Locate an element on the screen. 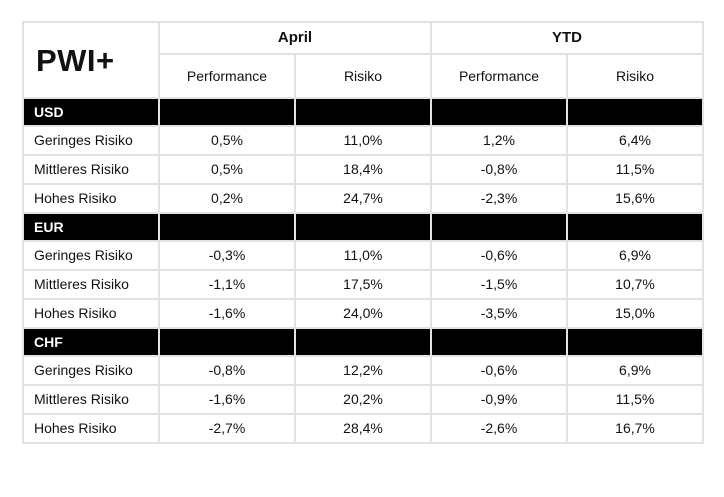  ytd-risk-cell: 6,4% is located at coordinates (635, 140).